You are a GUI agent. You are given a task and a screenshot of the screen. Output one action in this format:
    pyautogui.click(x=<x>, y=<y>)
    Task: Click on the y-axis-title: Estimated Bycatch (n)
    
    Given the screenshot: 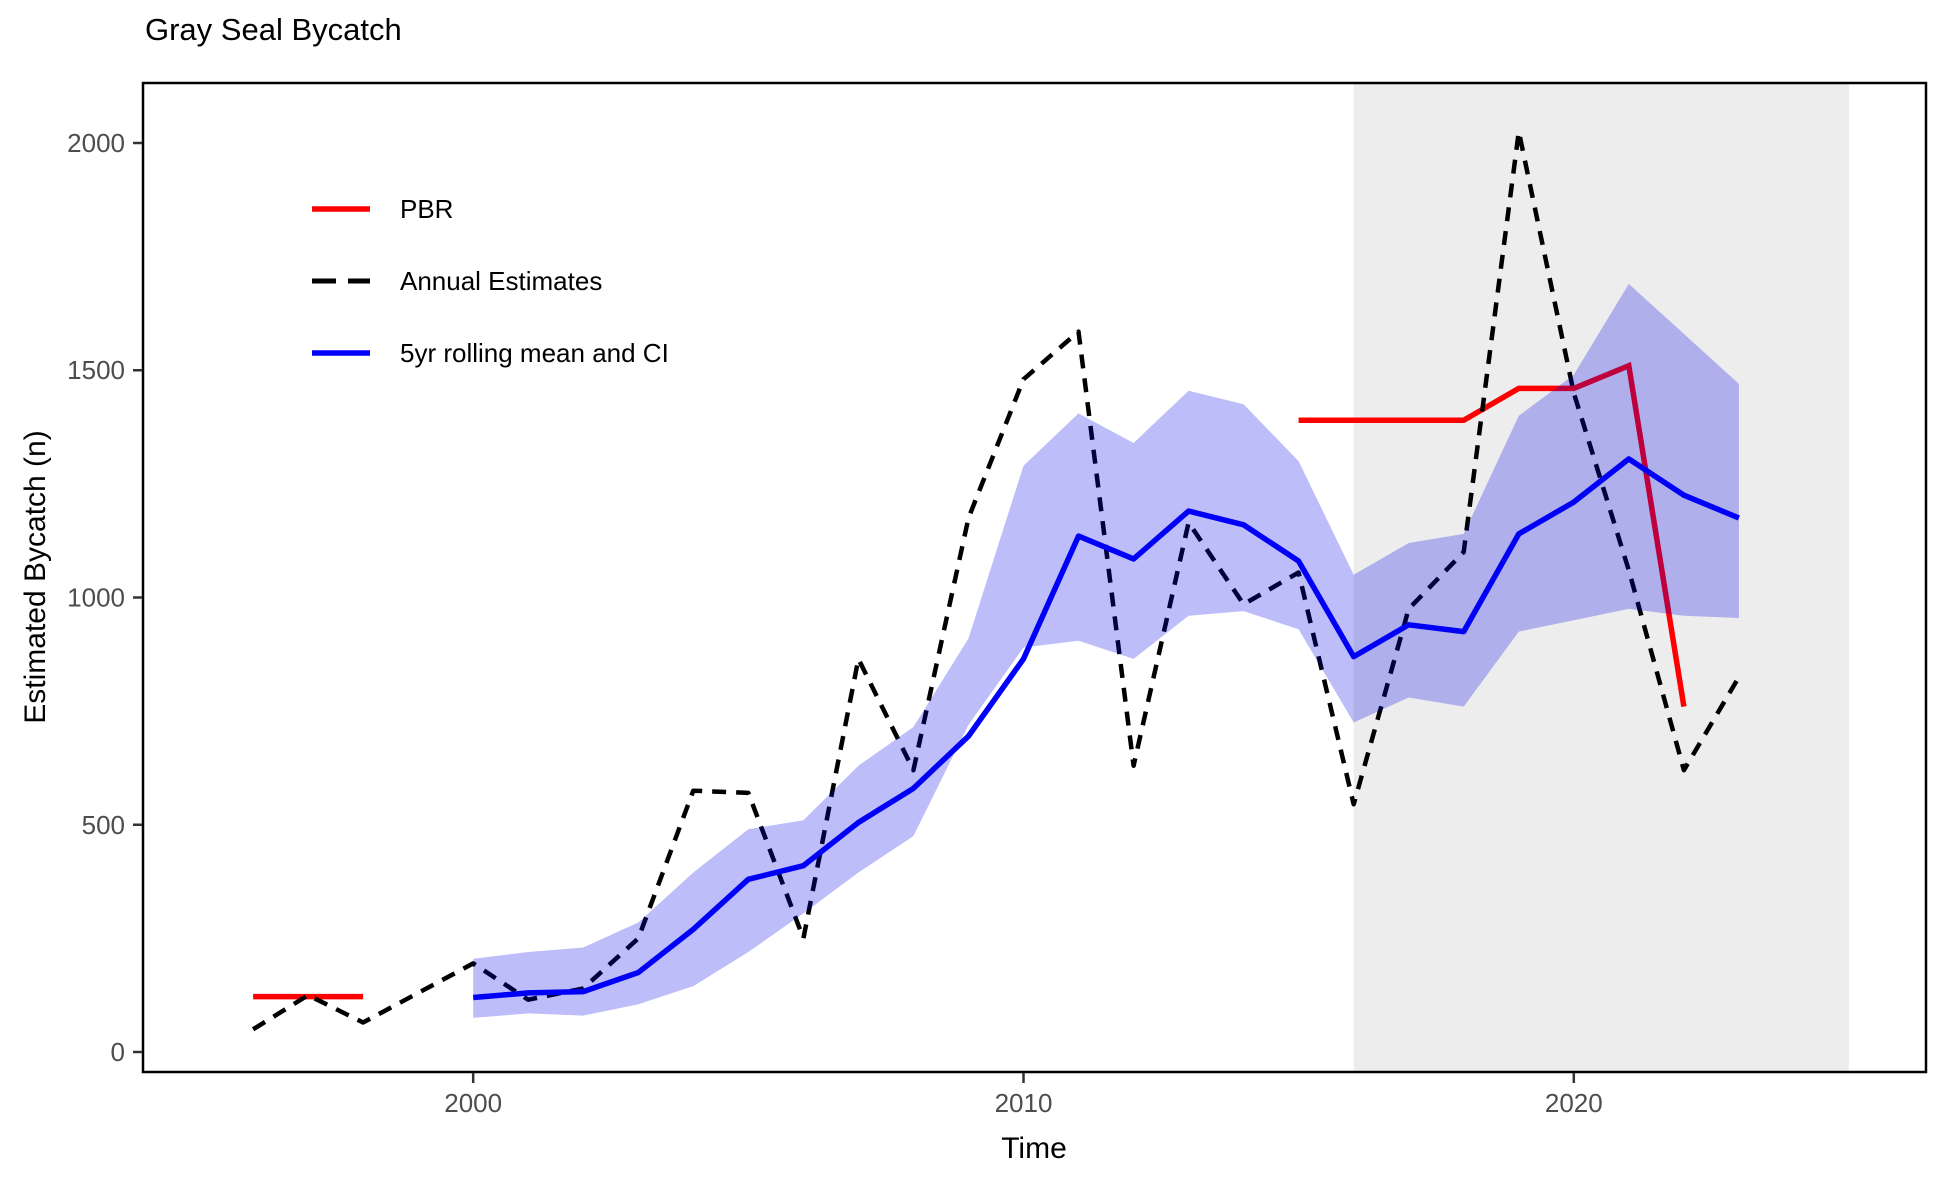 What is the action you would take?
    pyautogui.click(x=35, y=577)
    